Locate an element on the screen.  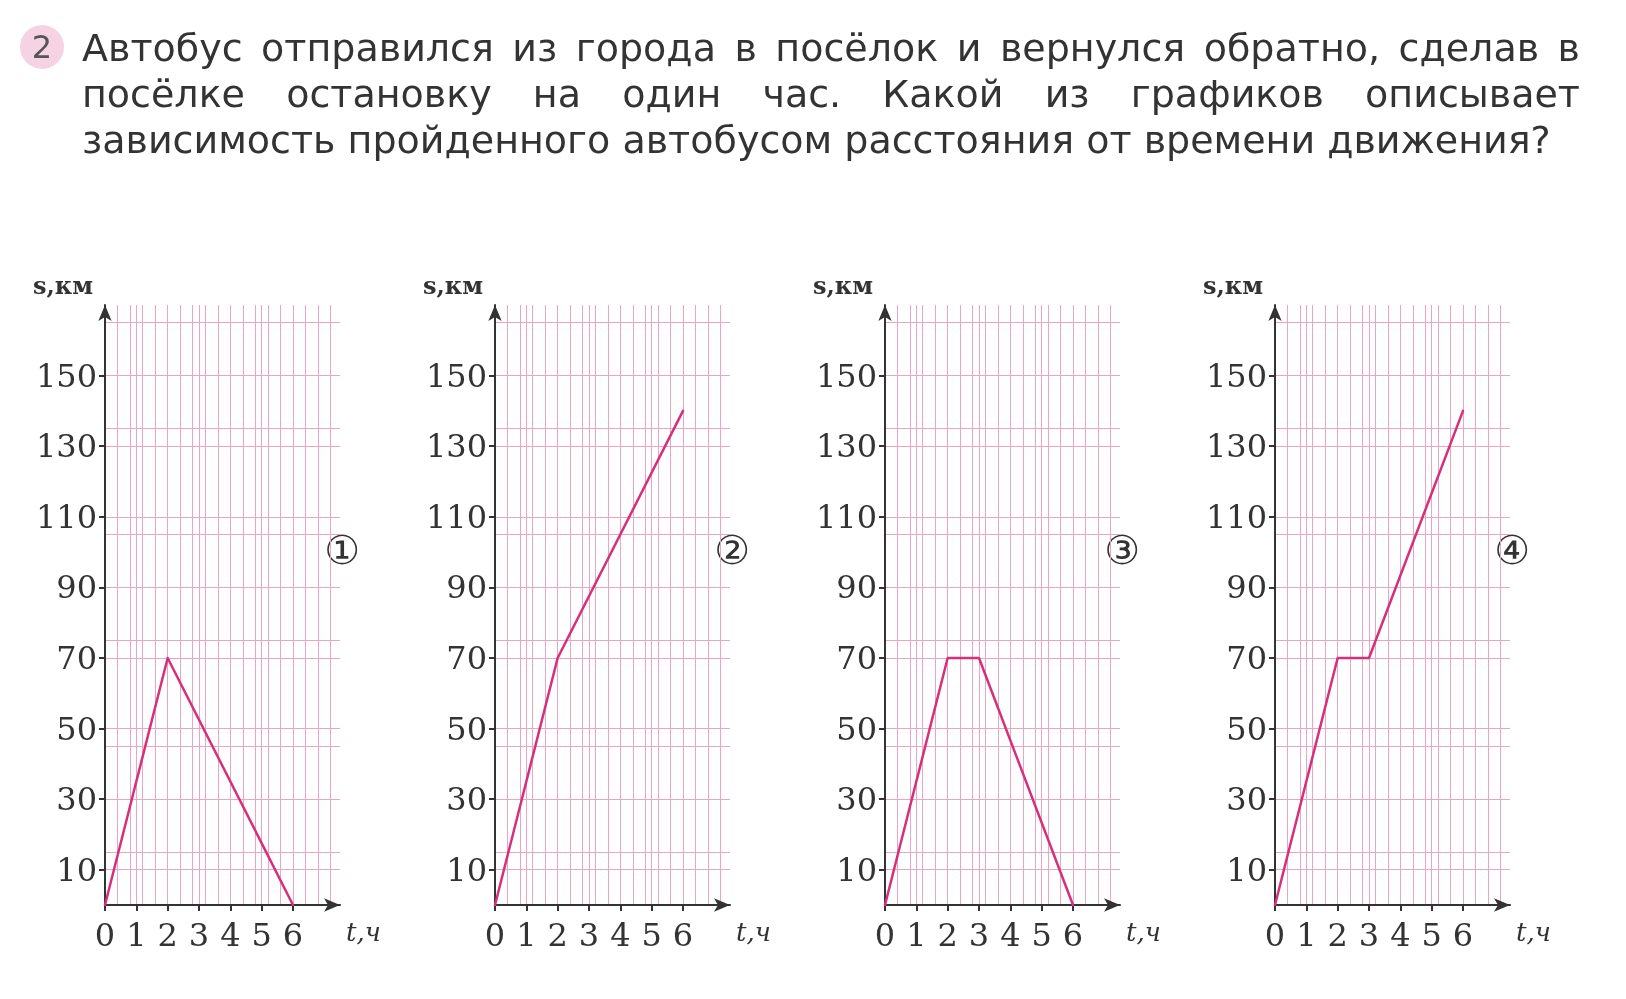
annotation: ④ is located at coordinates (1512, 550).